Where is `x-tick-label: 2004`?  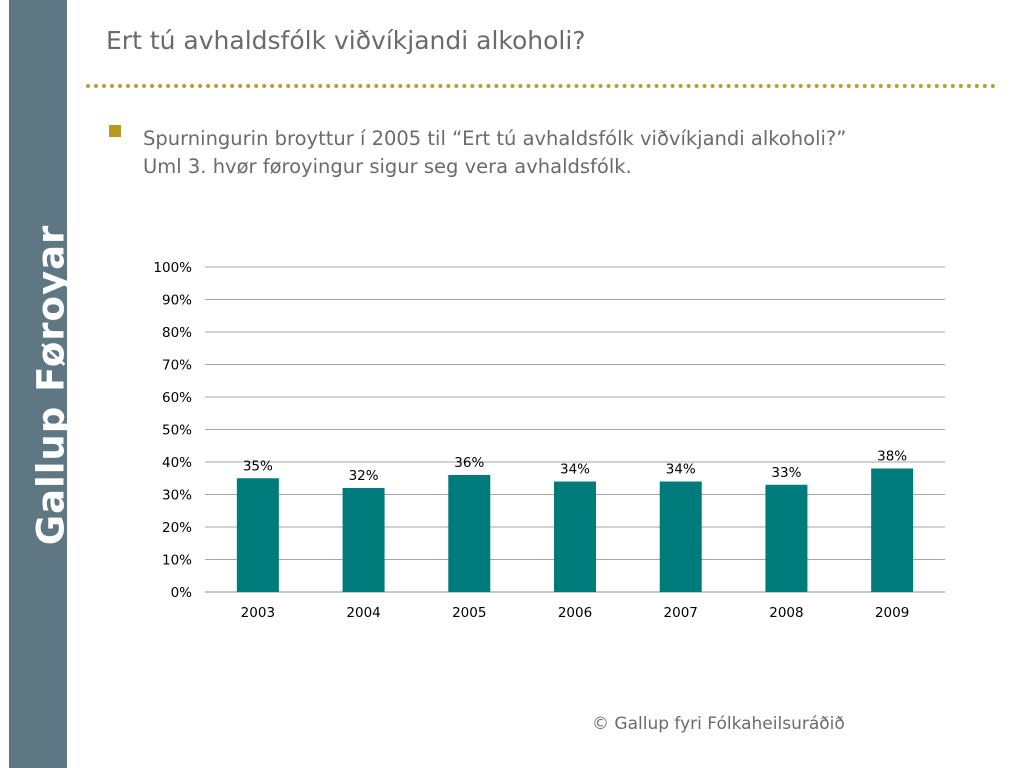 x-tick-label: 2004 is located at coordinates (363, 613).